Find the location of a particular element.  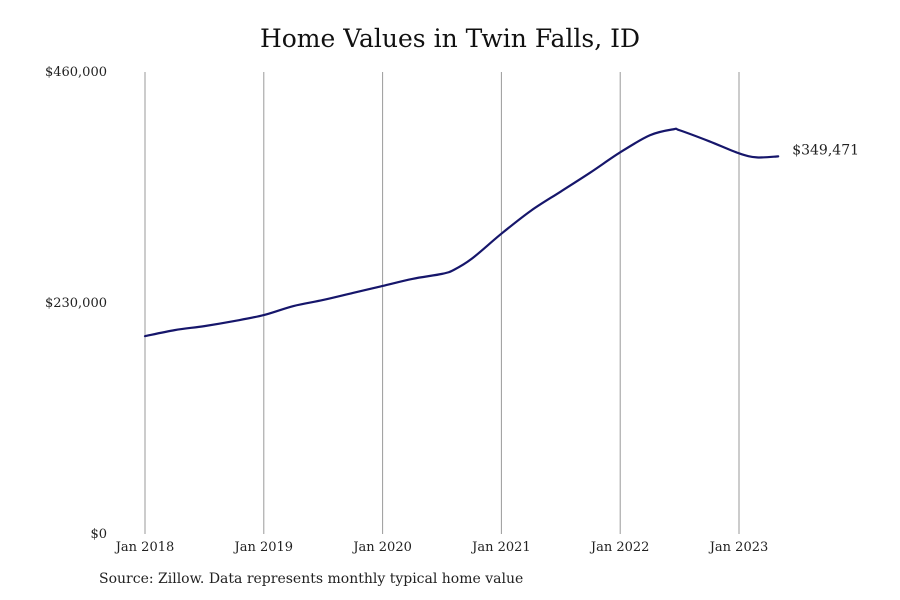

x-tick-label: Jan 2020 is located at coordinates (381, 547).